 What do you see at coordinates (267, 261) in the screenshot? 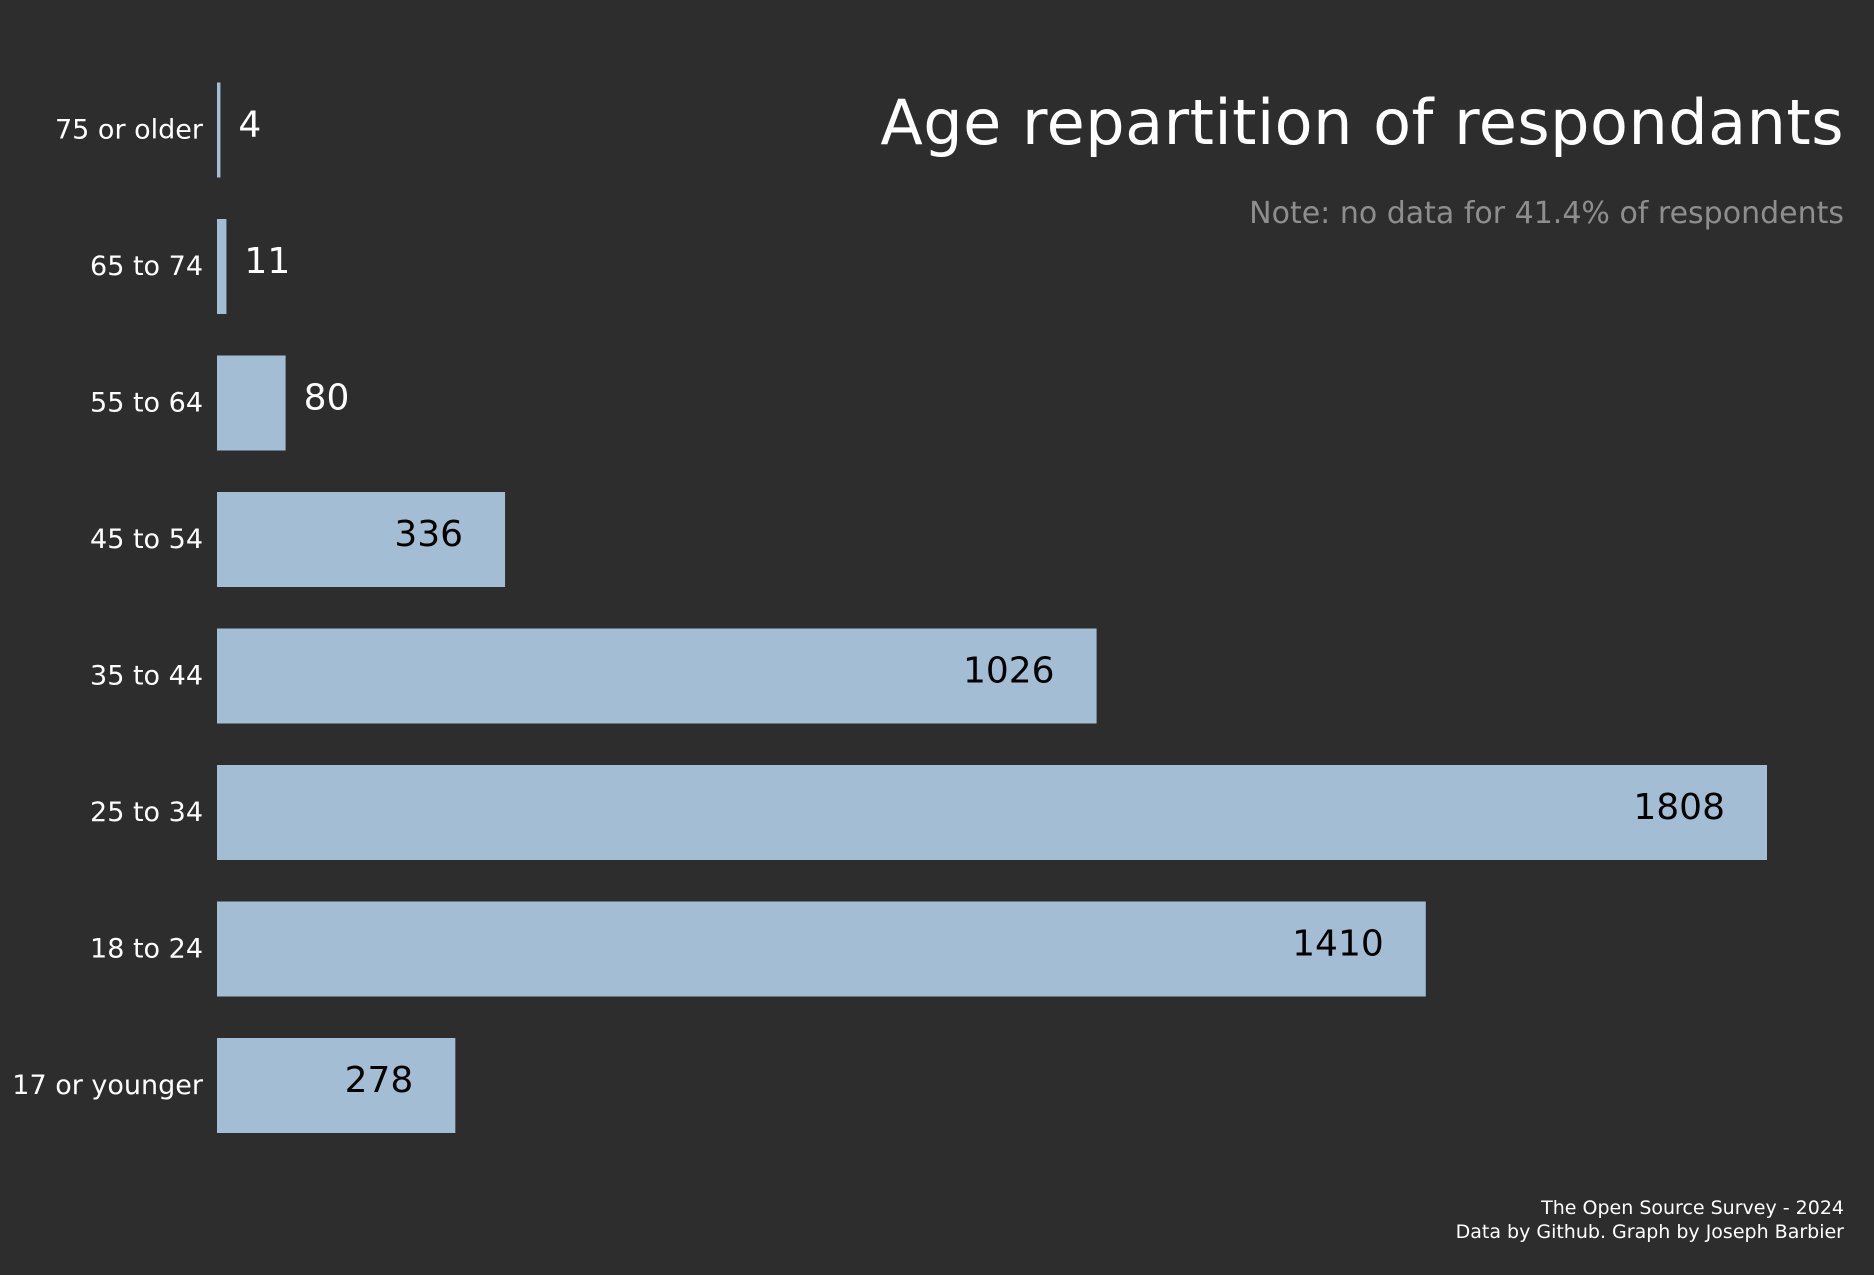
I see `value-label: 11` at bounding box center [267, 261].